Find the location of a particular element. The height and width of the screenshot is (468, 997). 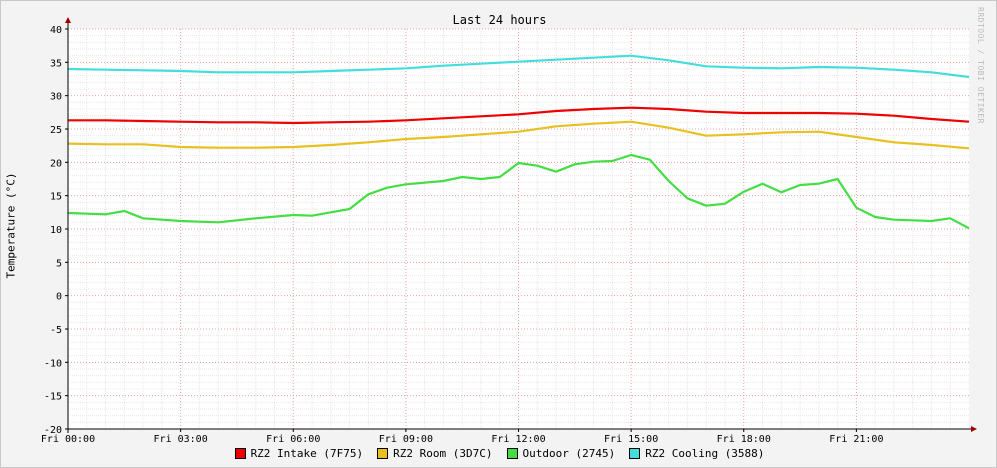

y-axis-arrow-icon is located at coordinates (68, 20).